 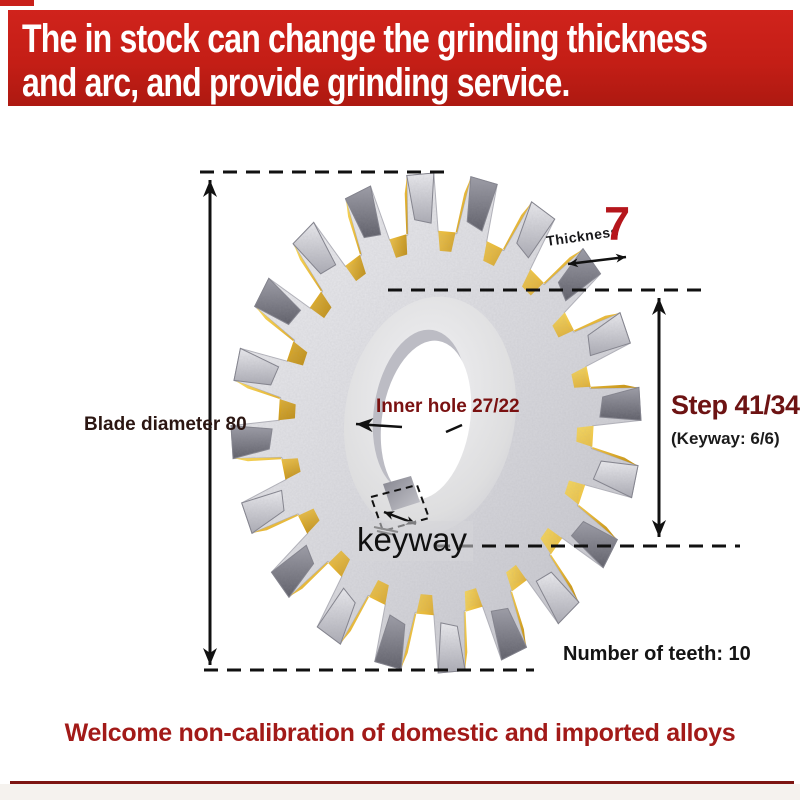 What do you see at coordinates (400, 792) in the screenshot?
I see `bottom-strip` at bounding box center [400, 792].